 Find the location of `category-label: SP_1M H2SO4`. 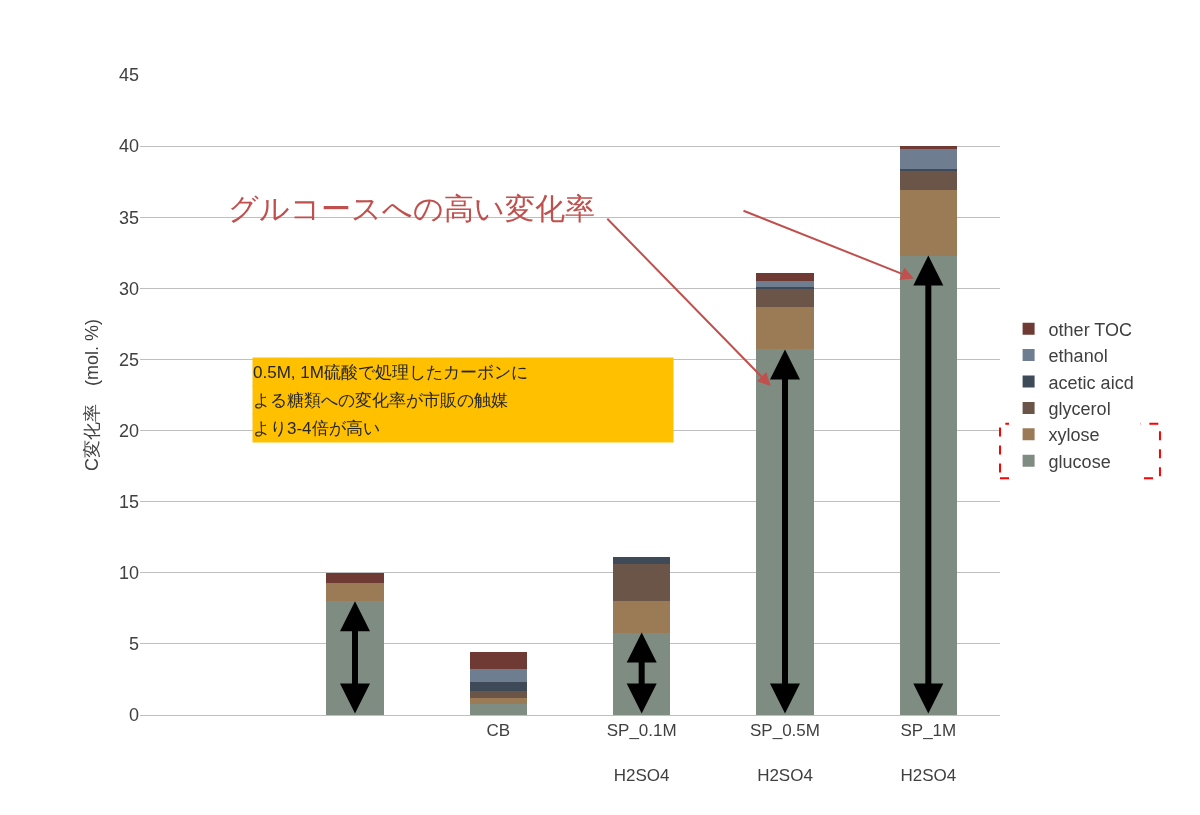

category-label: SP_1M H2SO4 is located at coordinates (928, 753).